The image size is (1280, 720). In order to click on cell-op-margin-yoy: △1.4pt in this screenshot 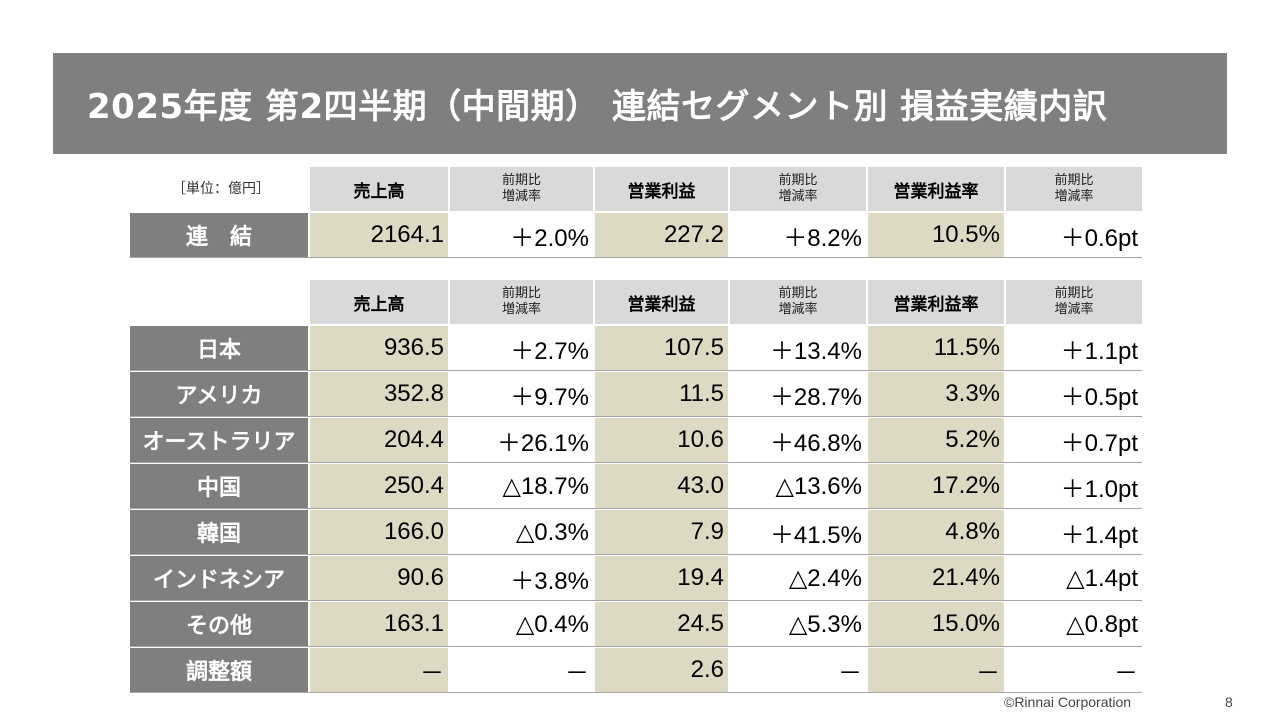, I will do `click(1102, 578)`.